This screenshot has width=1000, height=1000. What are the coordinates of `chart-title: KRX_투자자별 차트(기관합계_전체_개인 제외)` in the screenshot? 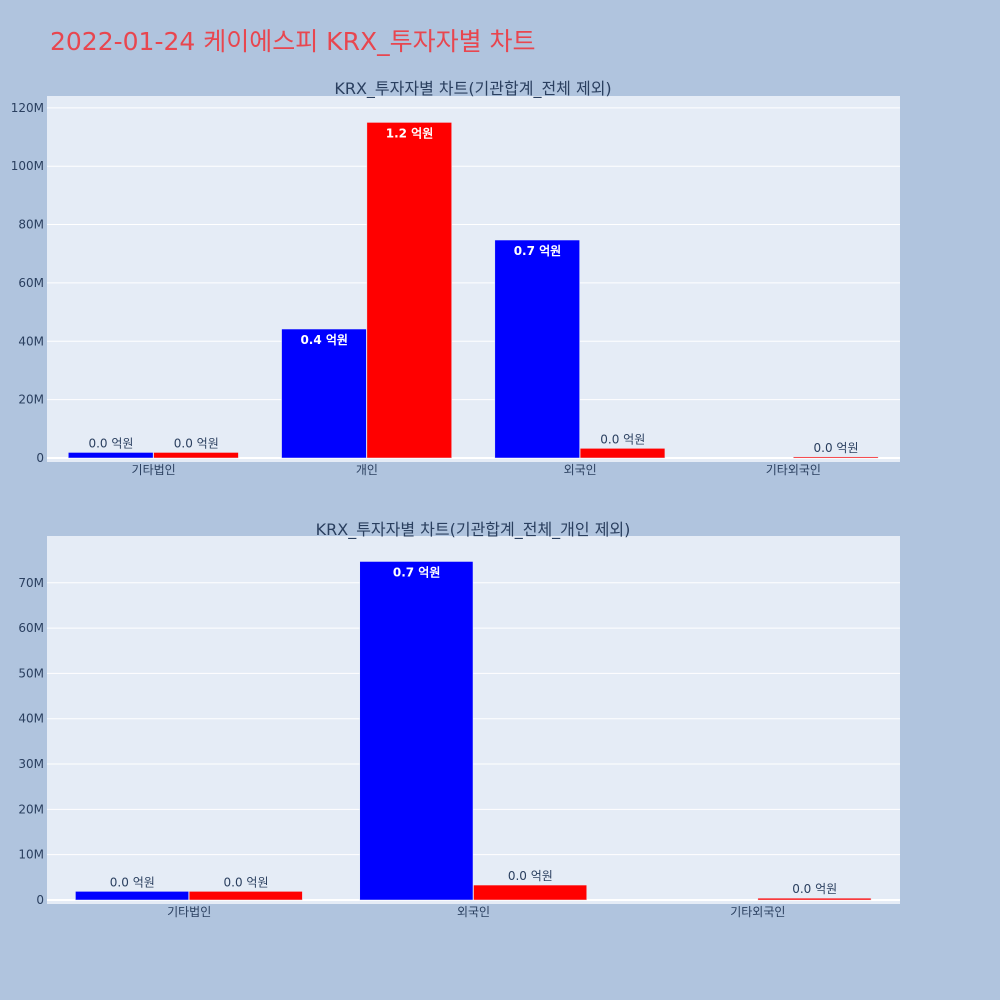 It's located at (473, 530).